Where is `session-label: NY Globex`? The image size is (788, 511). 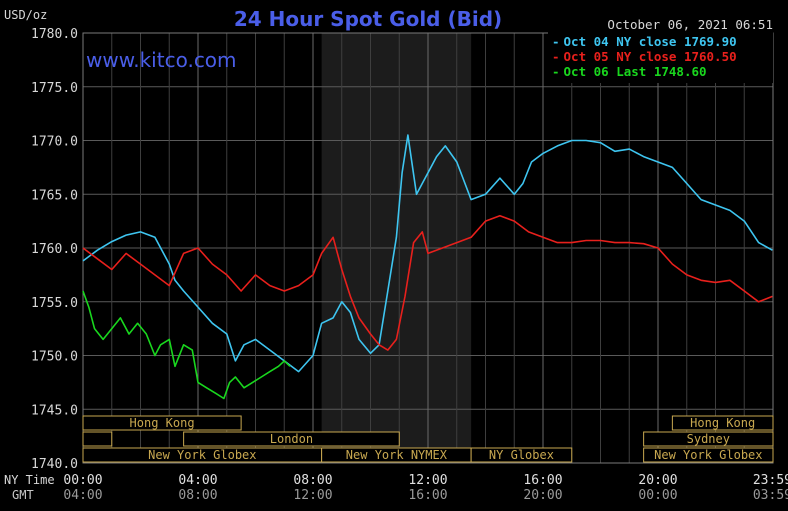 session-label: NY Globex is located at coordinates (521, 455).